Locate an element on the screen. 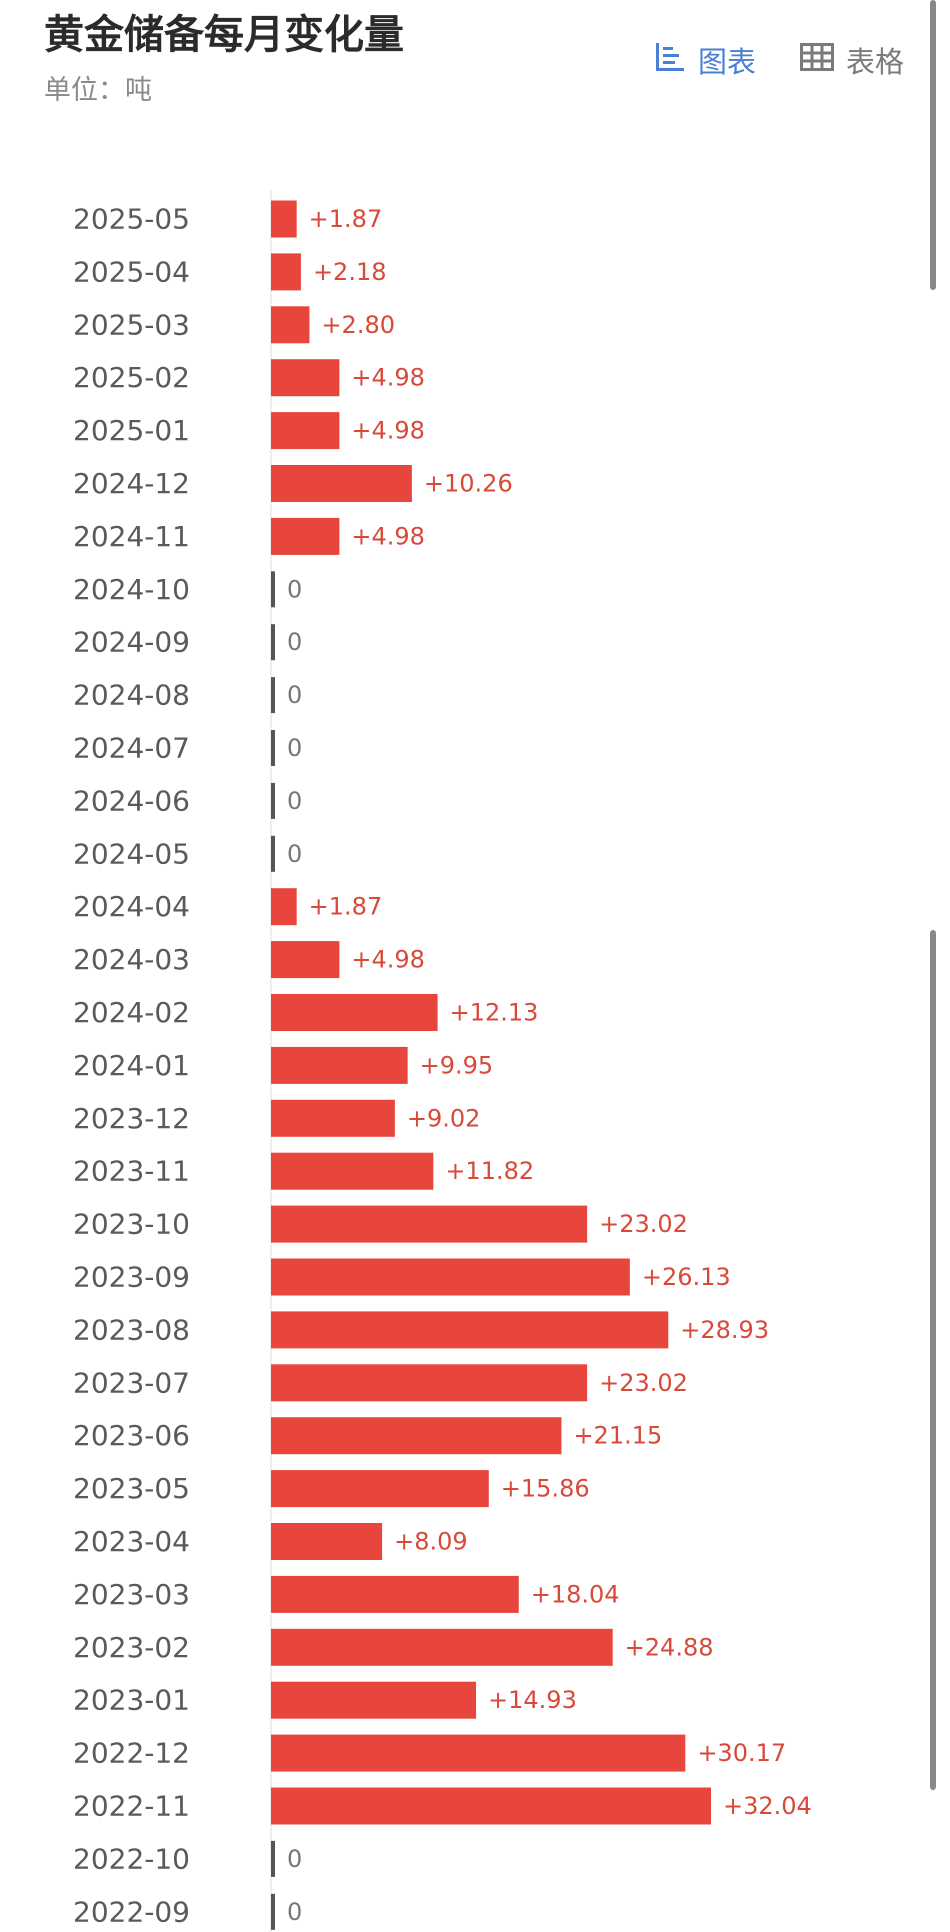 The image size is (950, 1932). category-label: 2025-01 is located at coordinates (131, 430).